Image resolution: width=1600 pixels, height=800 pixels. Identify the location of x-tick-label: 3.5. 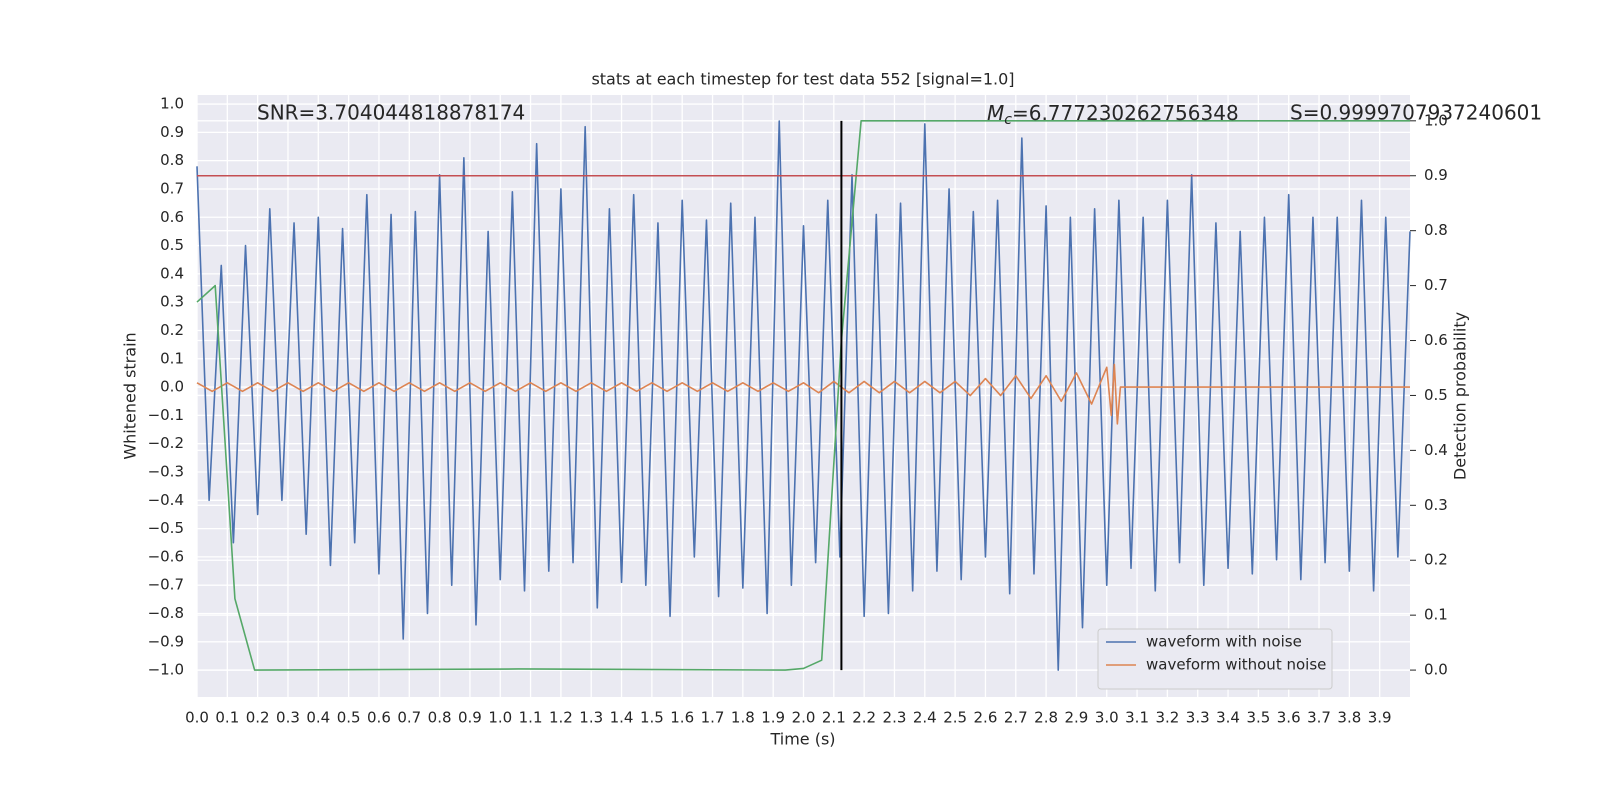
(1258, 718).